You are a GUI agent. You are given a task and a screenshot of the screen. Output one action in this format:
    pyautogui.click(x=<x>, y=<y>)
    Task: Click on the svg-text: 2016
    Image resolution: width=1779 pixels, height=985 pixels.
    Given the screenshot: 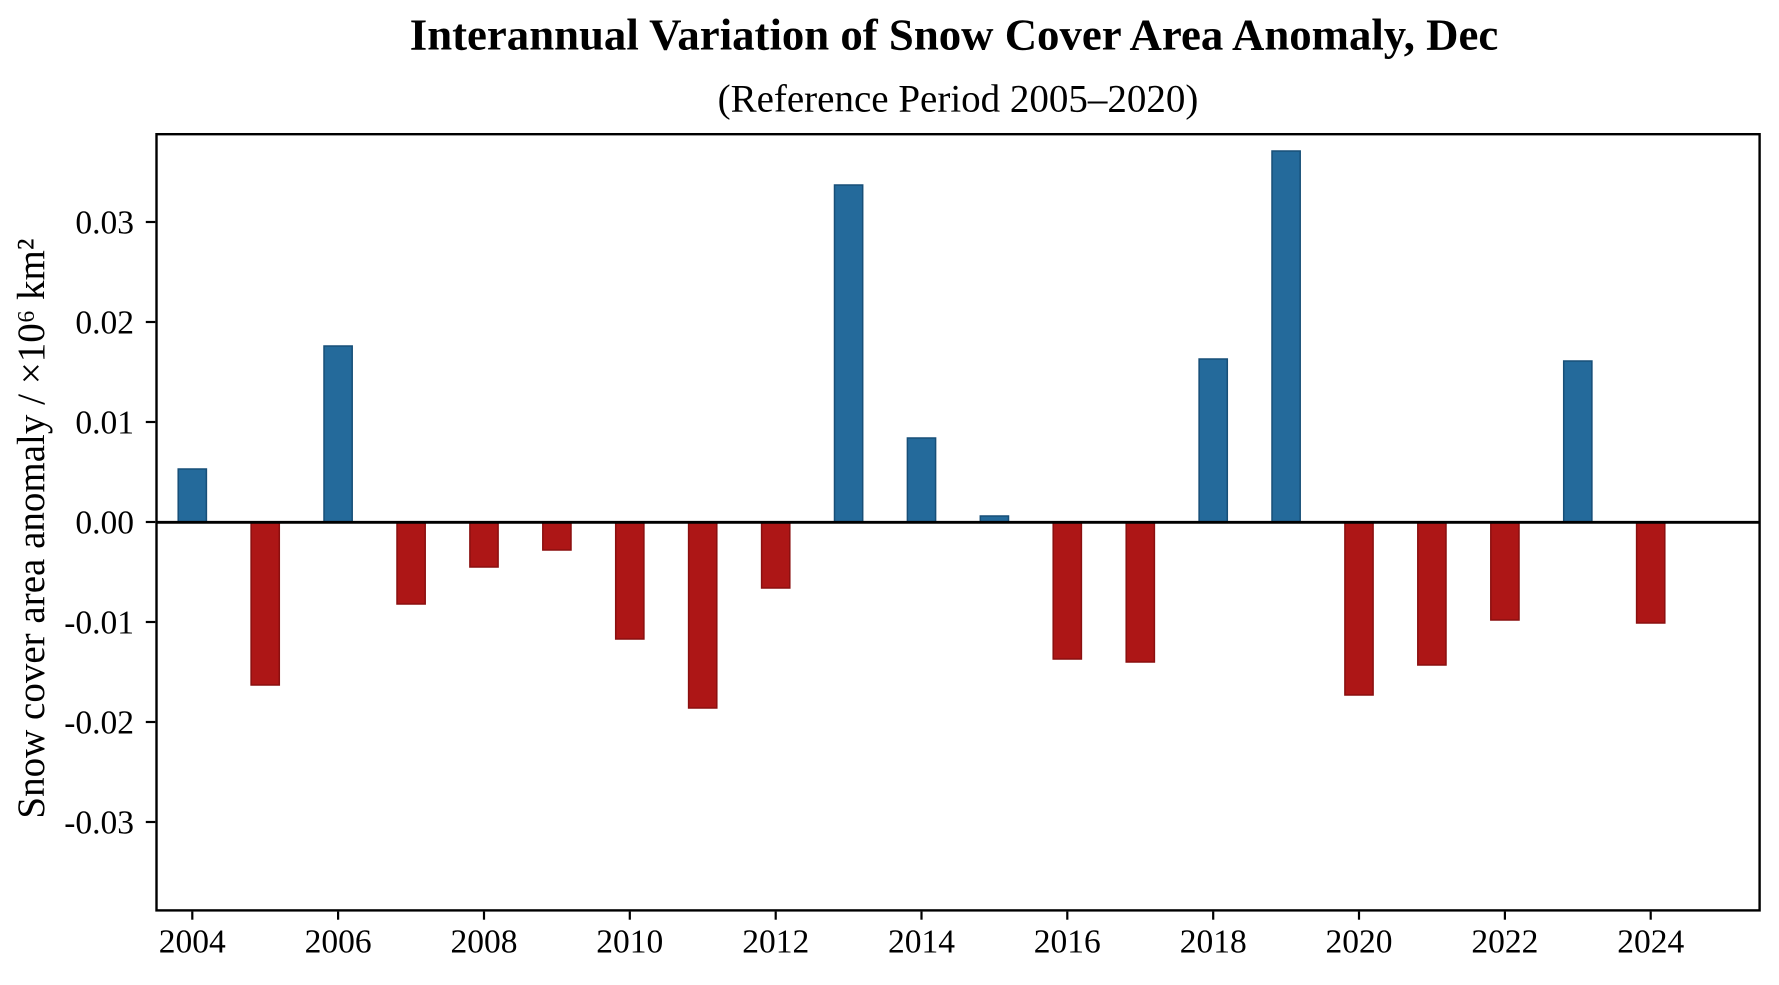 What is the action you would take?
    pyautogui.click(x=1067, y=942)
    